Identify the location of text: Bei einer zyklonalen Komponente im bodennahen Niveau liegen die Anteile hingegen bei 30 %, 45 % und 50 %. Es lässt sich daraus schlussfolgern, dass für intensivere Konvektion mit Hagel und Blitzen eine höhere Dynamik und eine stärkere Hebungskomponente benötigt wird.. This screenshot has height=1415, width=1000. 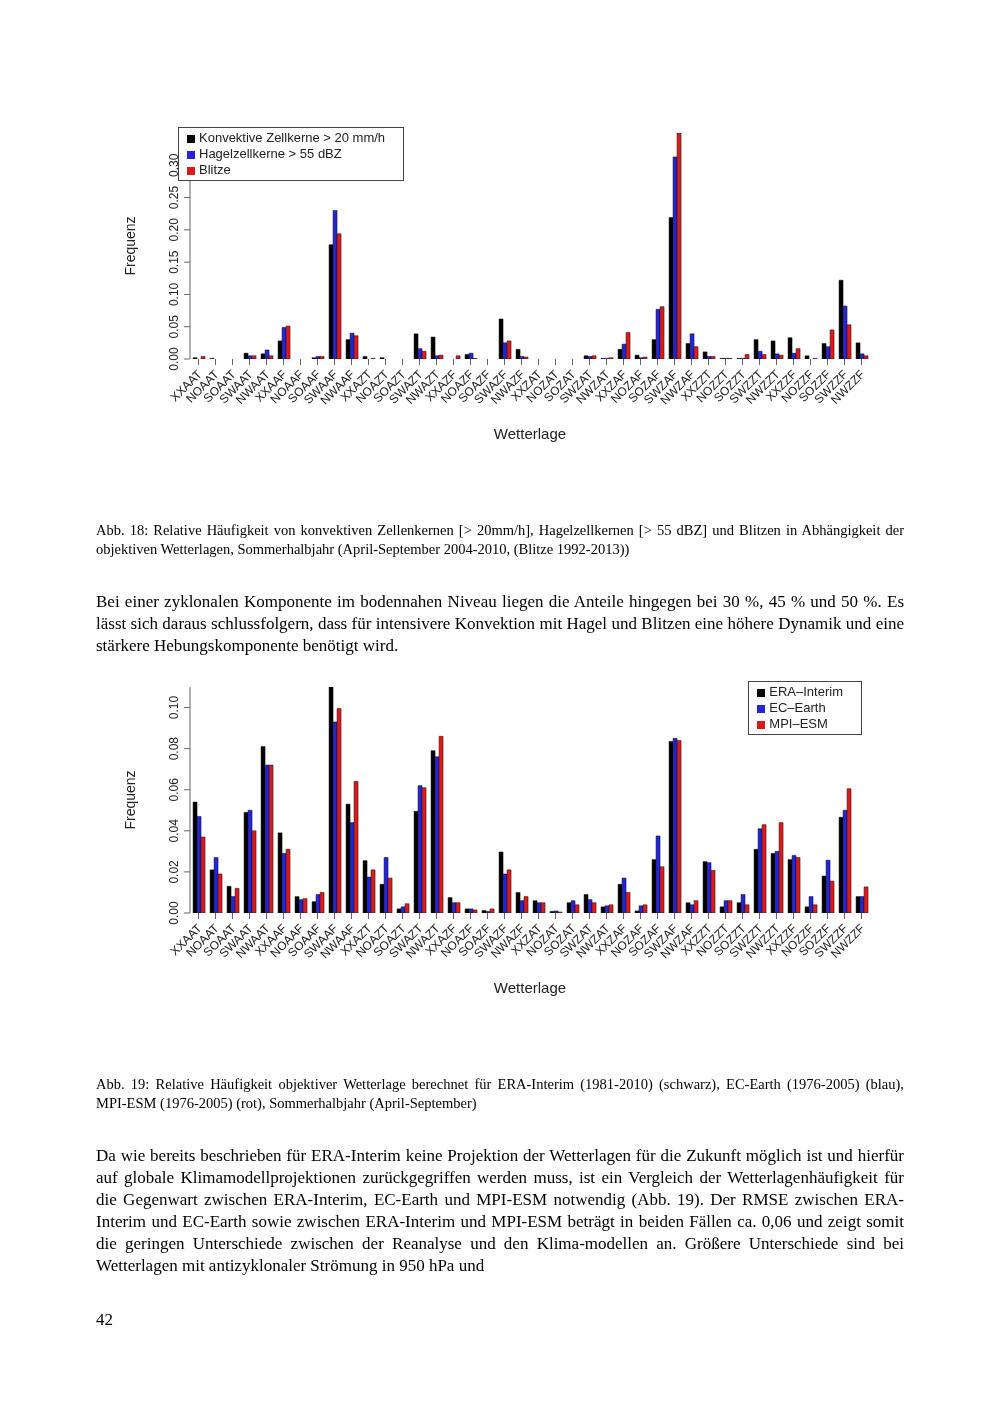
(500, 623).